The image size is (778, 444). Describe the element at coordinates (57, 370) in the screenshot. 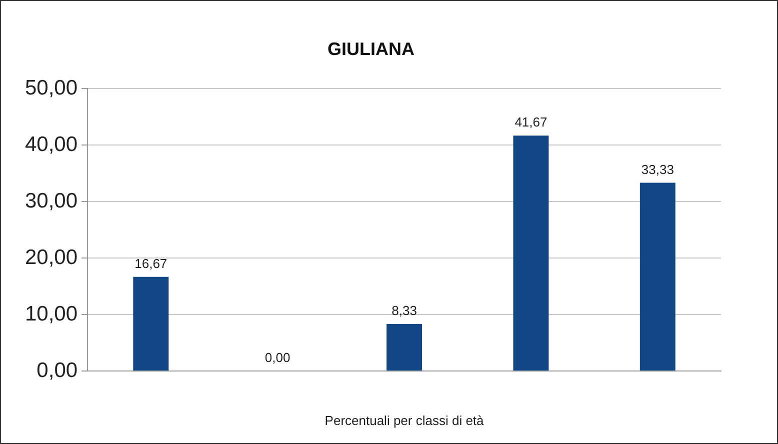

I see `y-tick-label: 0,00` at that location.